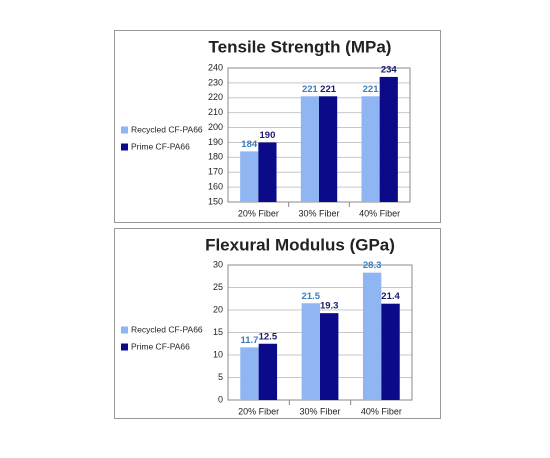 This screenshot has height=458, width=550. What do you see at coordinates (268, 135) in the screenshot?
I see `value-label: 190` at bounding box center [268, 135].